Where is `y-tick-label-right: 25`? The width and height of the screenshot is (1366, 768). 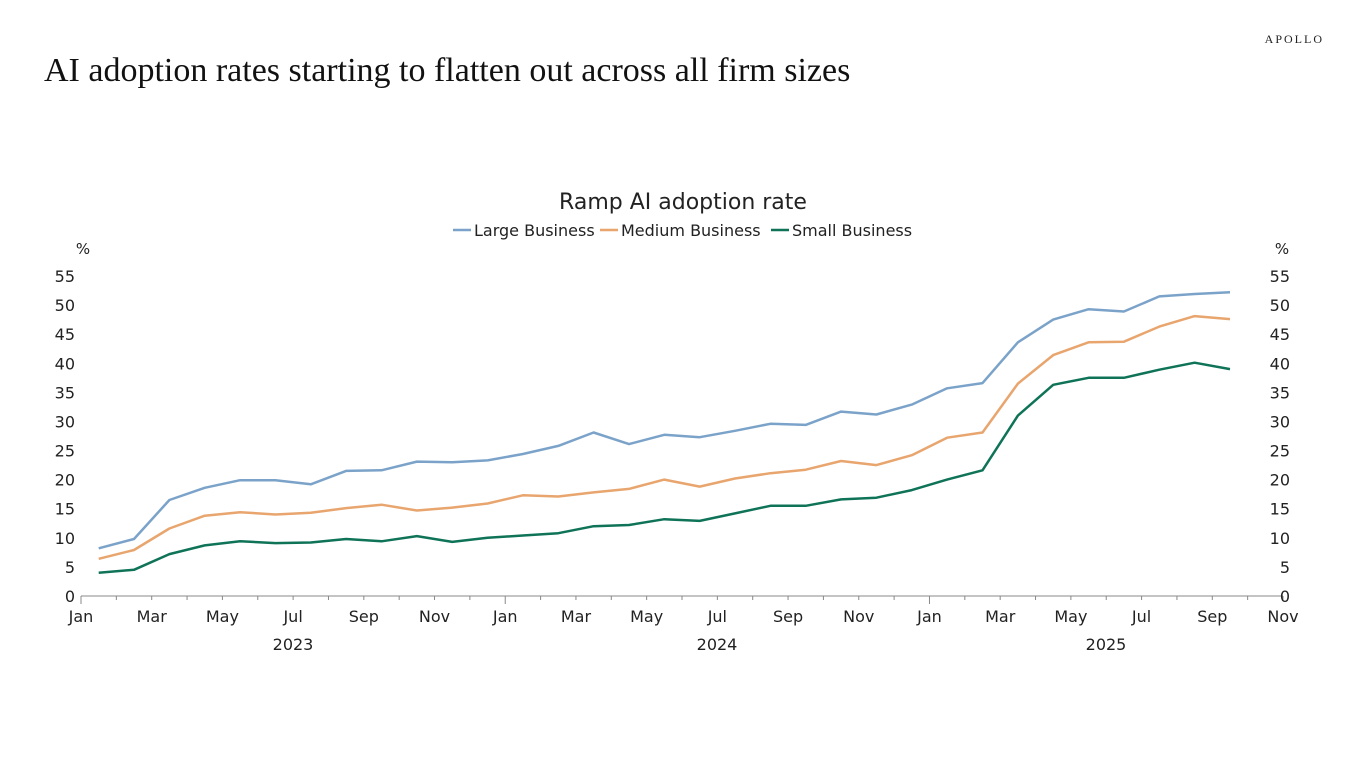 y-tick-label-right: 25 is located at coordinates (1280, 451).